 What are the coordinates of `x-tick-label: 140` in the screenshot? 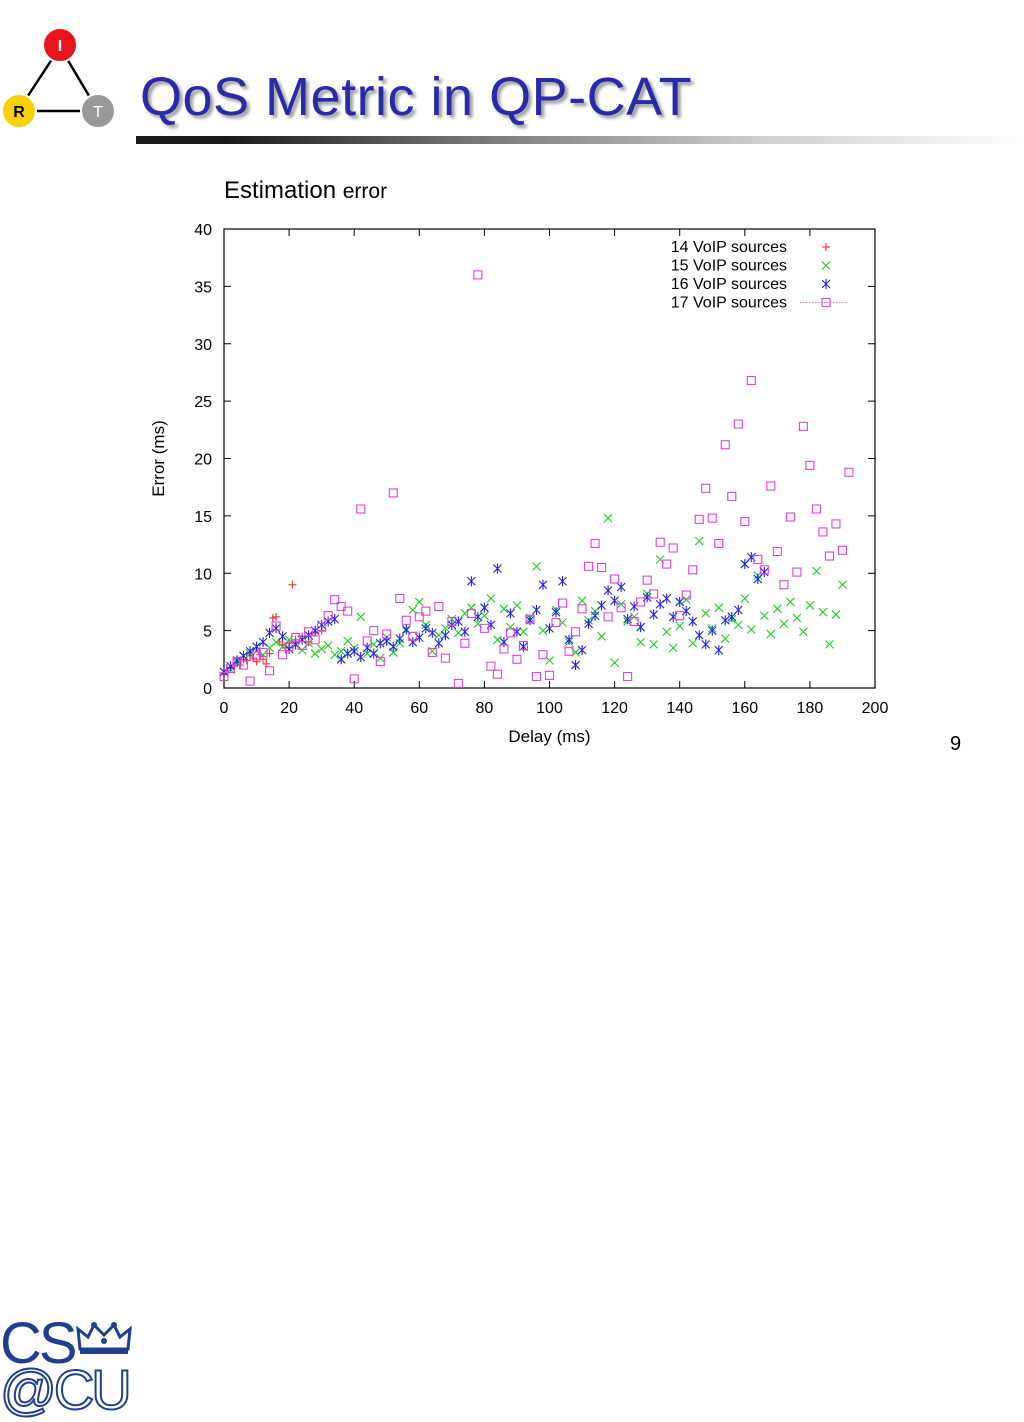 It's located at (679, 708).